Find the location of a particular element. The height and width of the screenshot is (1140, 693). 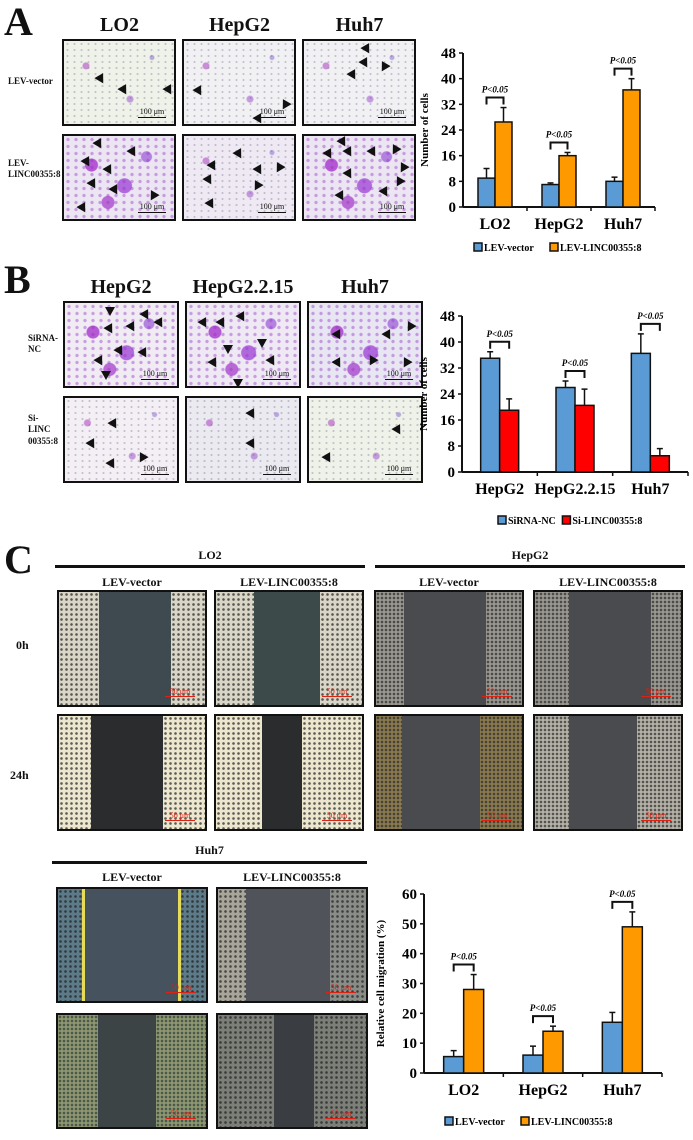

row-label: LEV- LINC00355:8 is located at coordinates (34, 169).